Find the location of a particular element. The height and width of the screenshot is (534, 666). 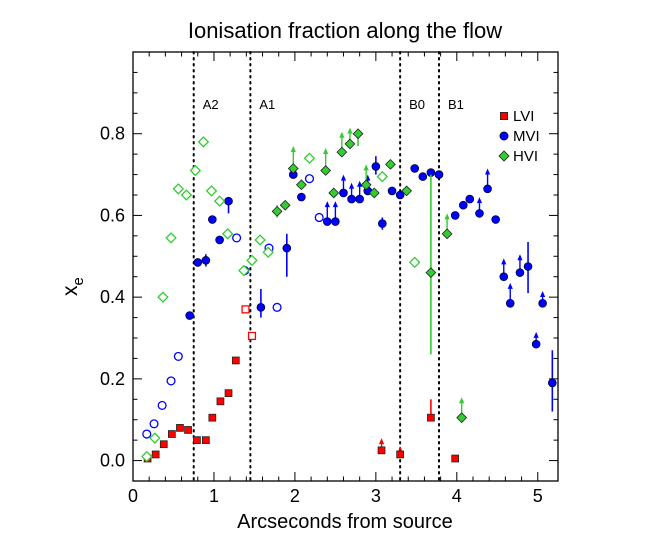

series-LVI is located at coordinates (301, 384).